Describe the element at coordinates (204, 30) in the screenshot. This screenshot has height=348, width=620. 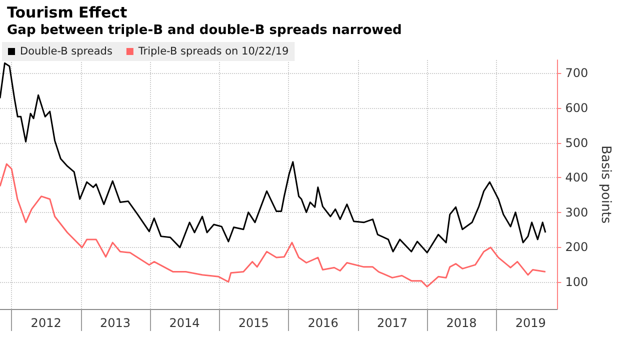
I see `chart-subtitle: Gap between triple-B and double-B spreads narrowed` at that location.